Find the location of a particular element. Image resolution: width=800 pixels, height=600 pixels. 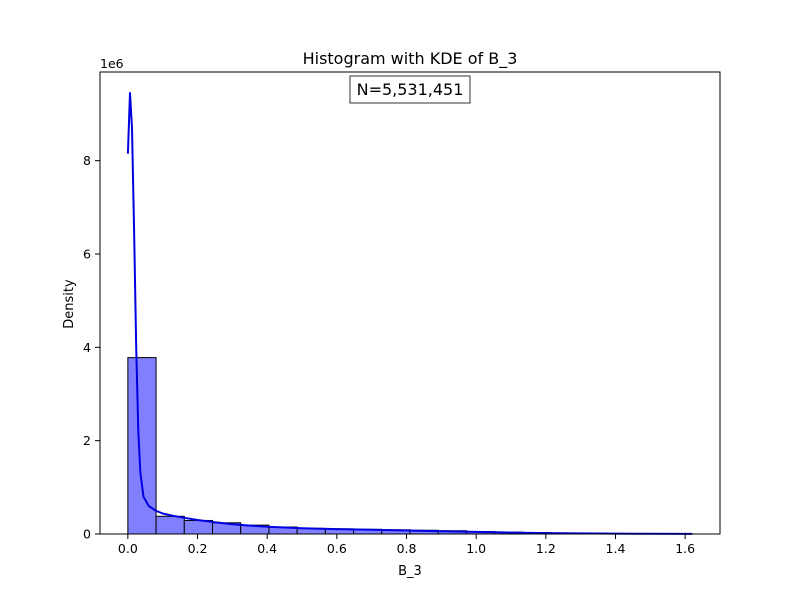

x-tick-label: 0.2 is located at coordinates (198, 548).